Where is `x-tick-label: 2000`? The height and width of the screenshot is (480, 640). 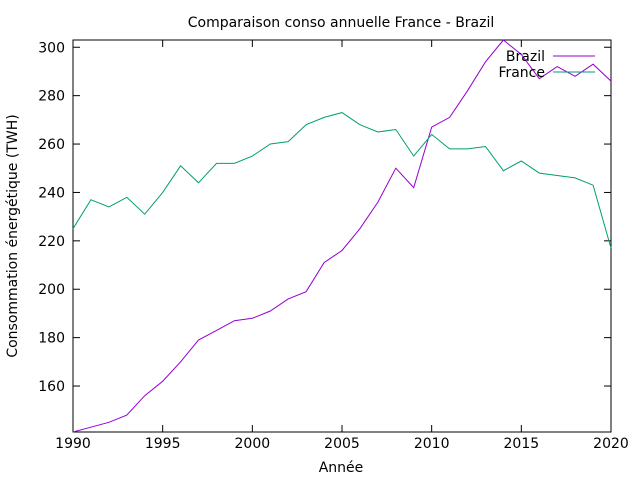 x-tick-label: 2000 is located at coordinates (253, 444).